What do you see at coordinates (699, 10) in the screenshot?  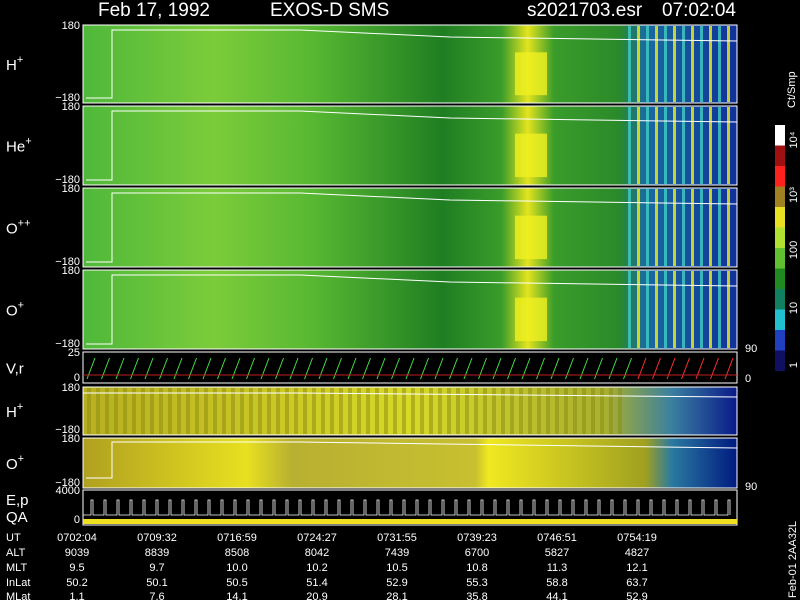 I see `time: 07:02:04` at bounding box center [699, 10].